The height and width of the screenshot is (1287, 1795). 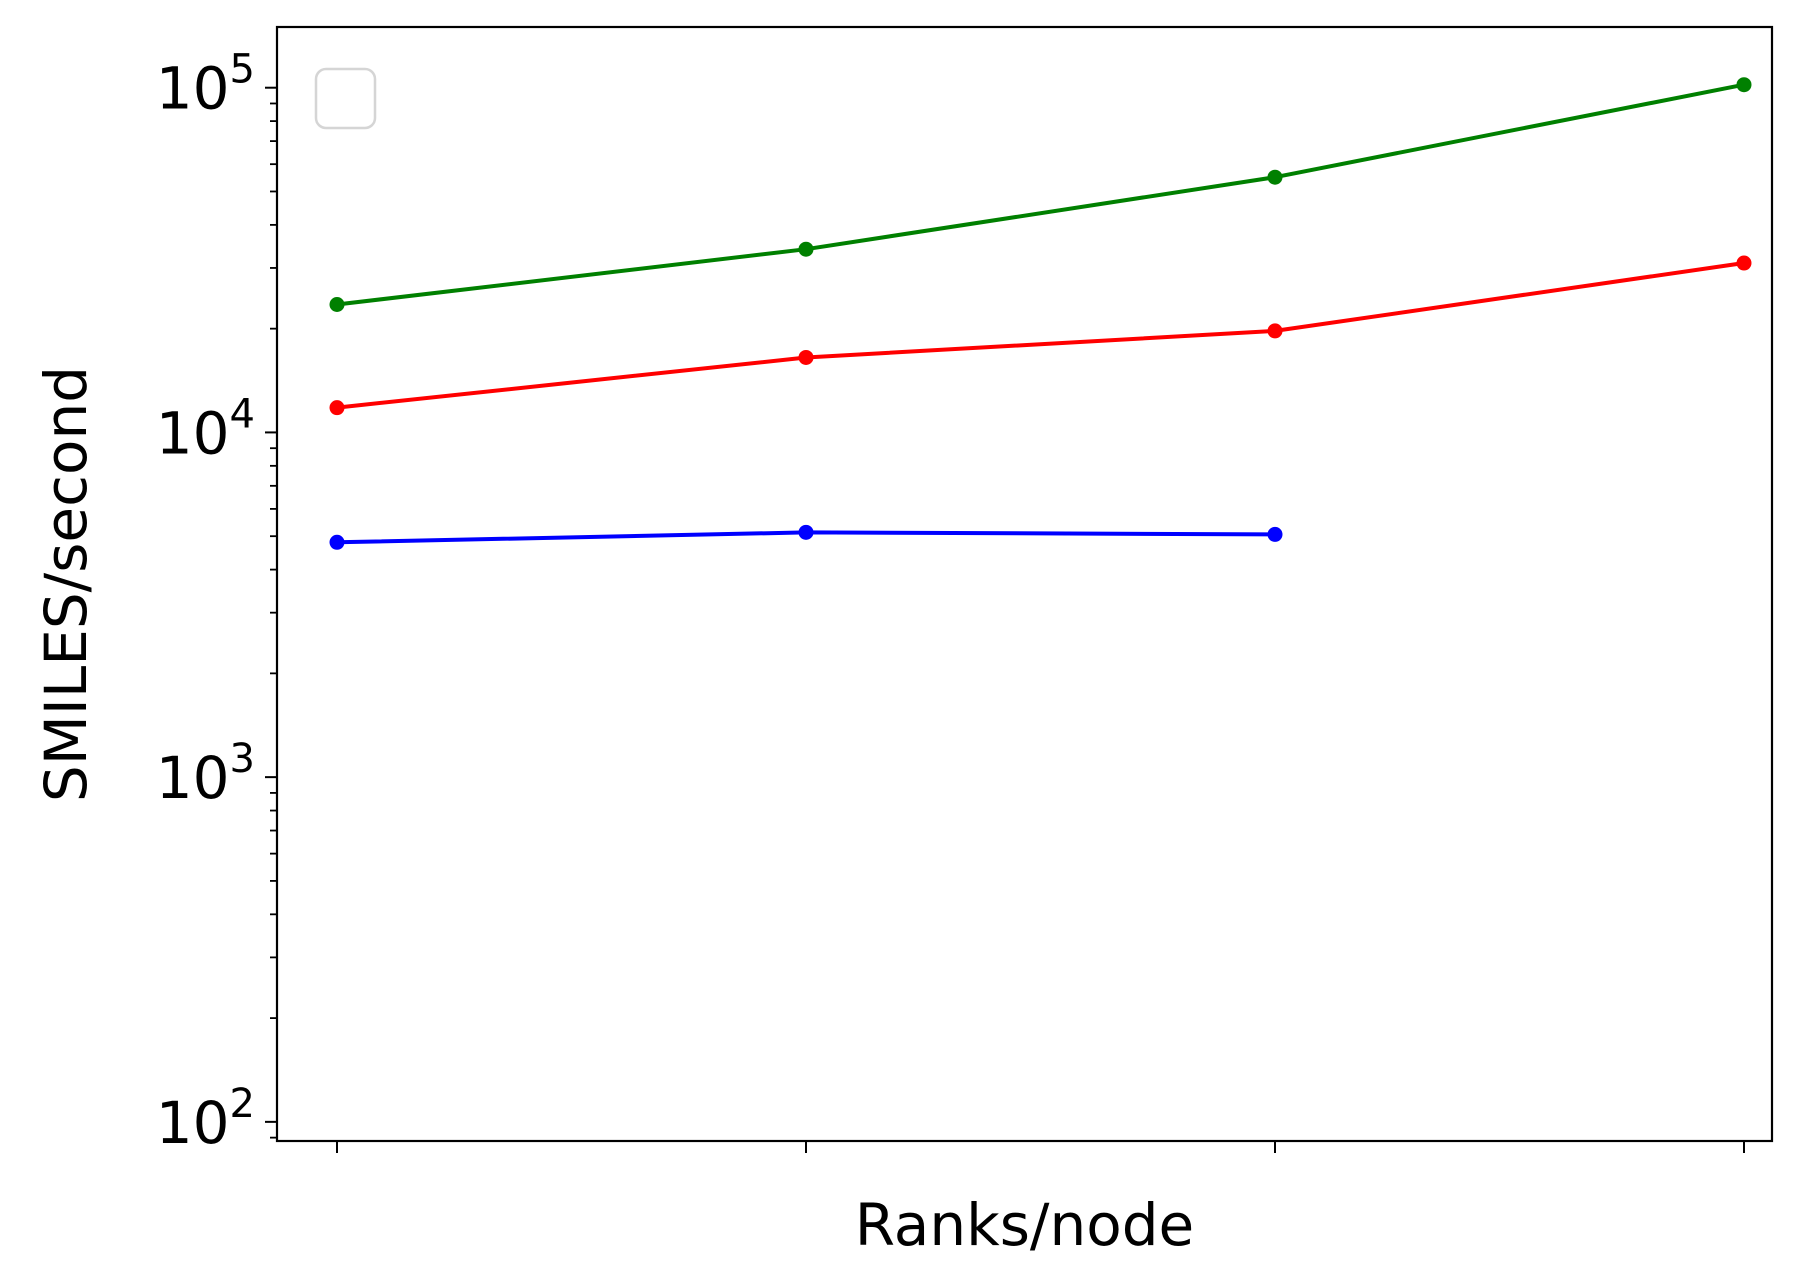 What do you see at coordinates (205, 1119) in the screenshot?
I see `y-tick-label: 10²` at bounding box center [205, 1119].